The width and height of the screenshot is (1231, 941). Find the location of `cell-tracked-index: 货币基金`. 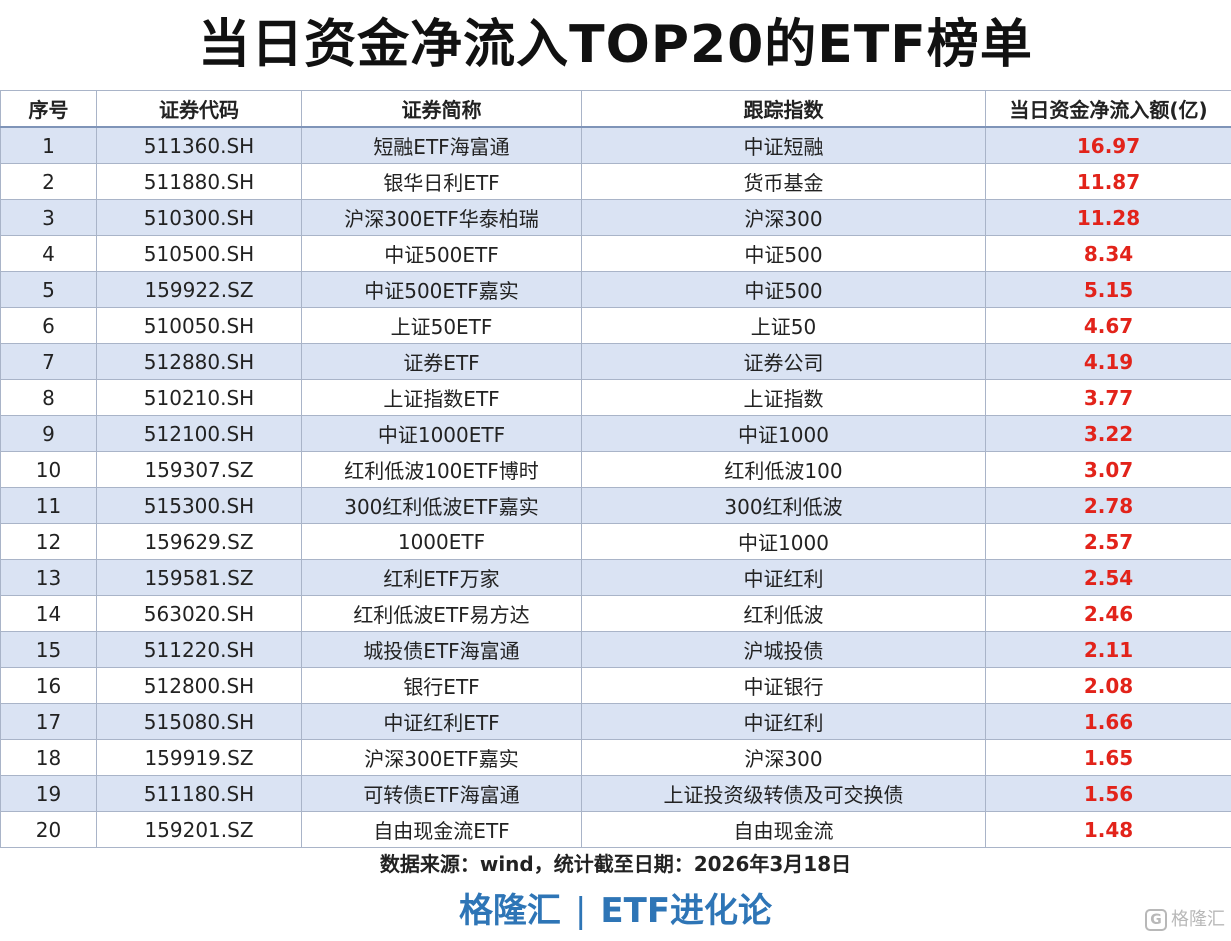

cell-tracked-index: 货币基金 is located at coordinates (783, 181).